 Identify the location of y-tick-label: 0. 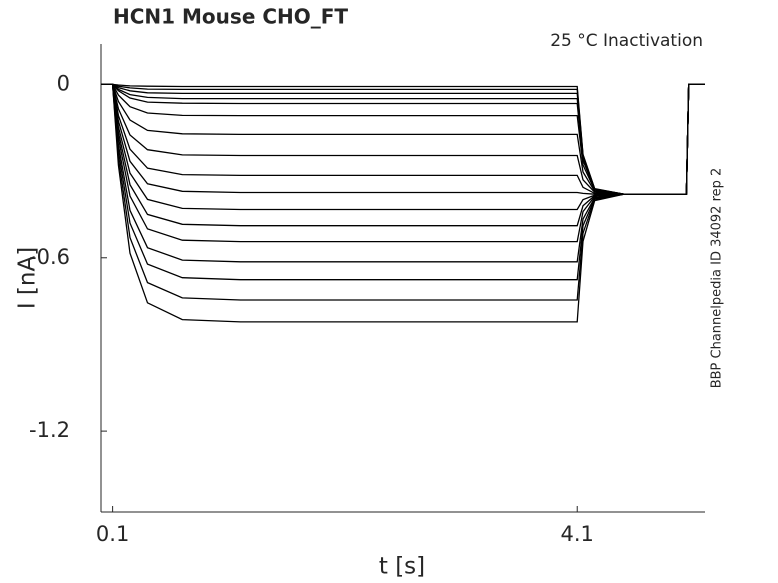
(63, 83).